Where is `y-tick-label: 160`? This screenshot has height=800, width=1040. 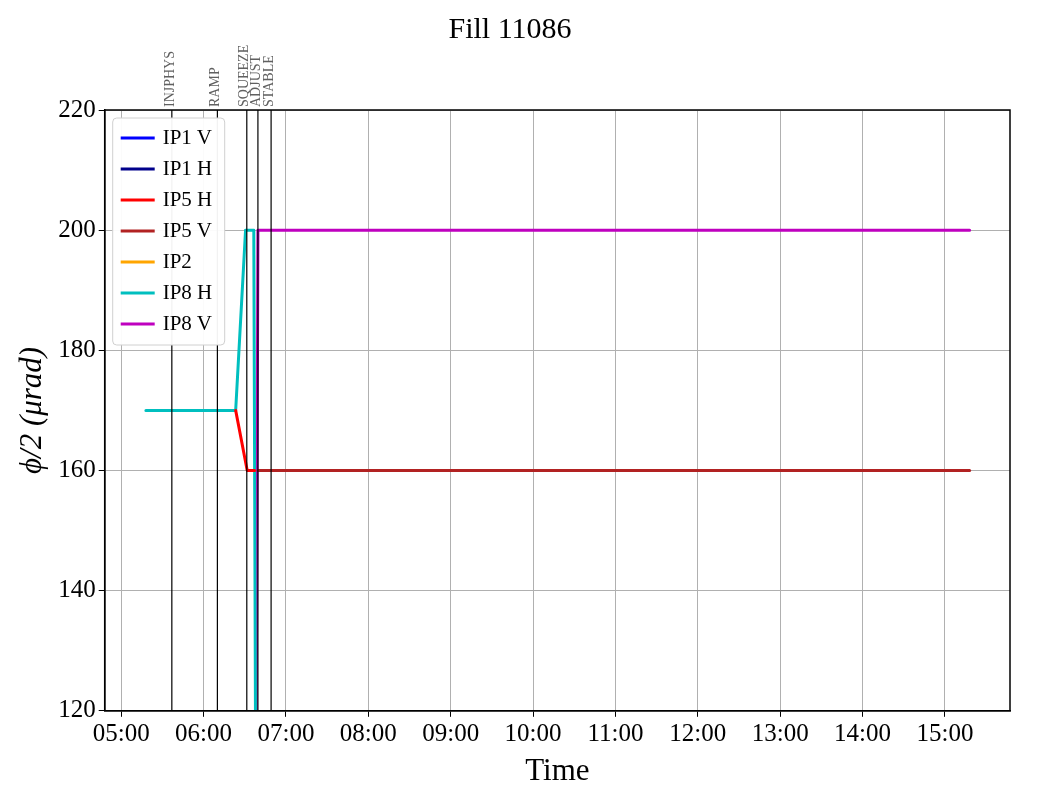
y-tick-label: 160 is located at coordinates (77, 469).